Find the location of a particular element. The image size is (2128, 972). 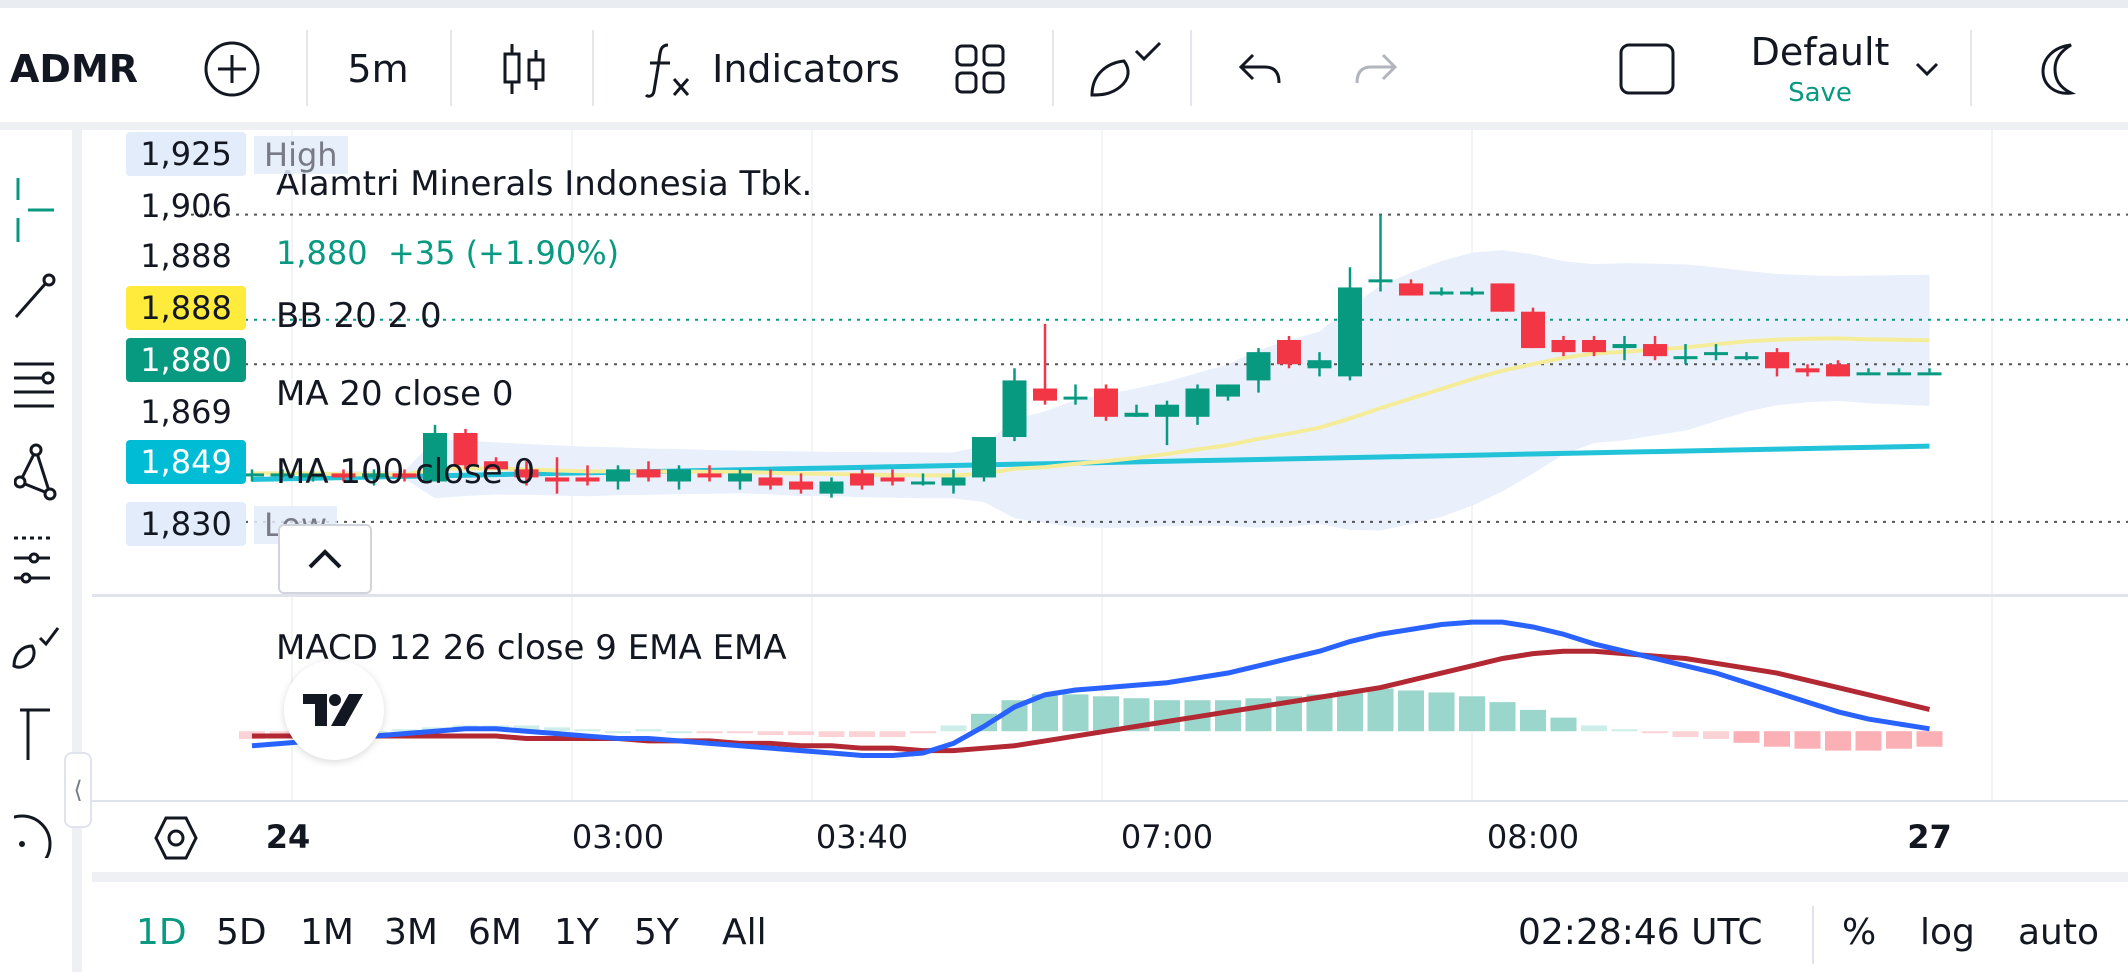

symbol-search-button: ADMR is located at coordinates (74, 69).